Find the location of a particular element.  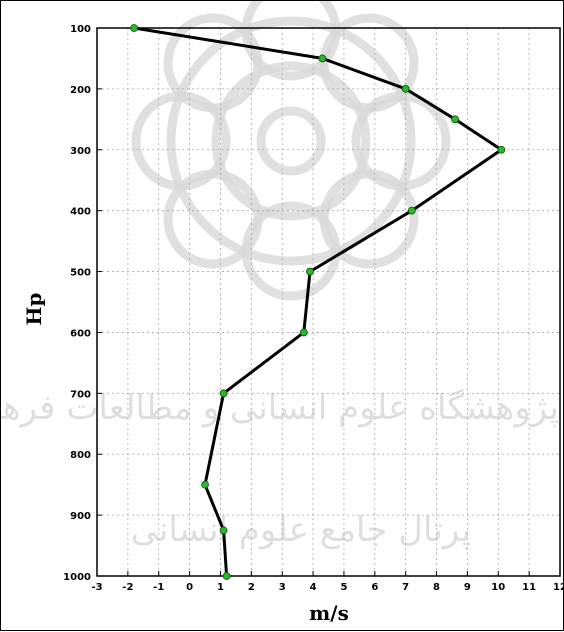

x-tick-label: 2 is located at coordinates (251, 587).